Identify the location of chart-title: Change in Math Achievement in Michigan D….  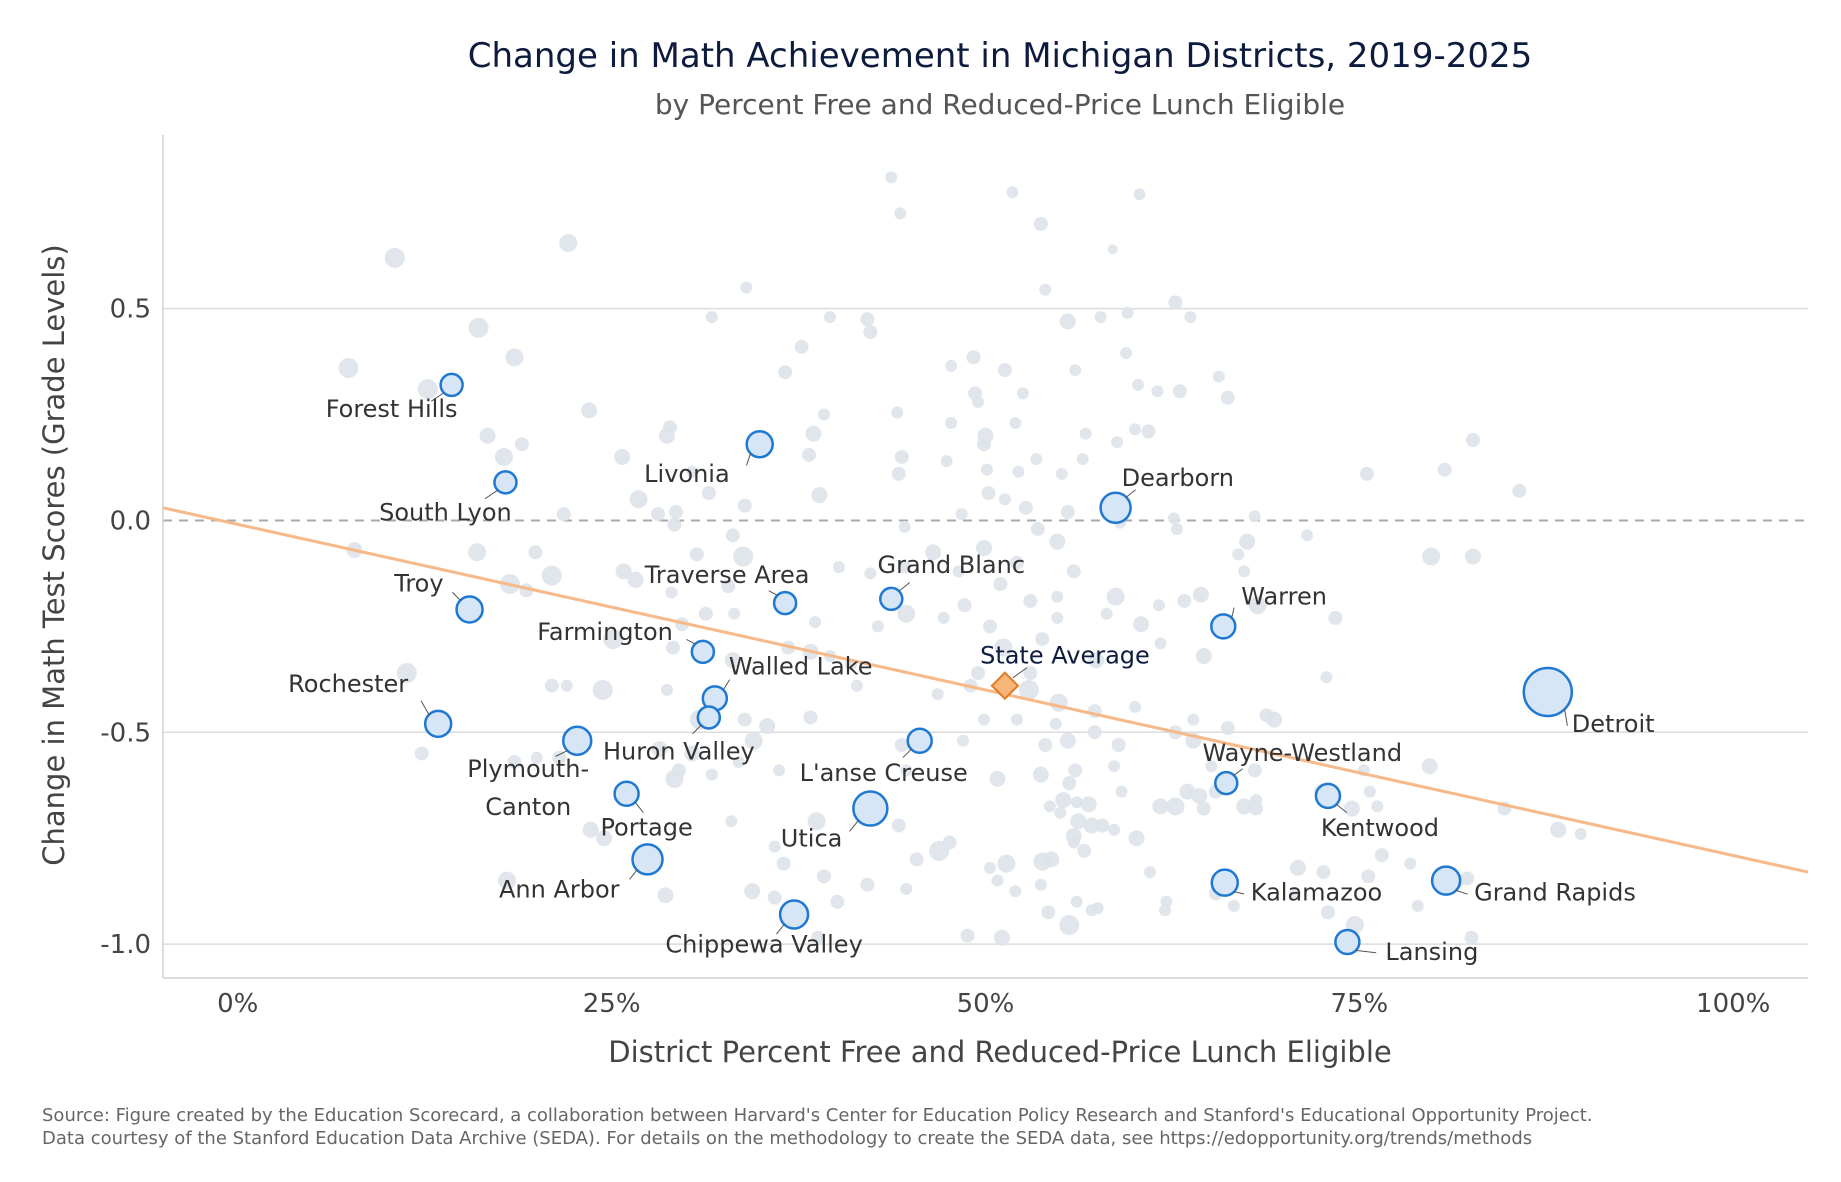
(1000, 56).